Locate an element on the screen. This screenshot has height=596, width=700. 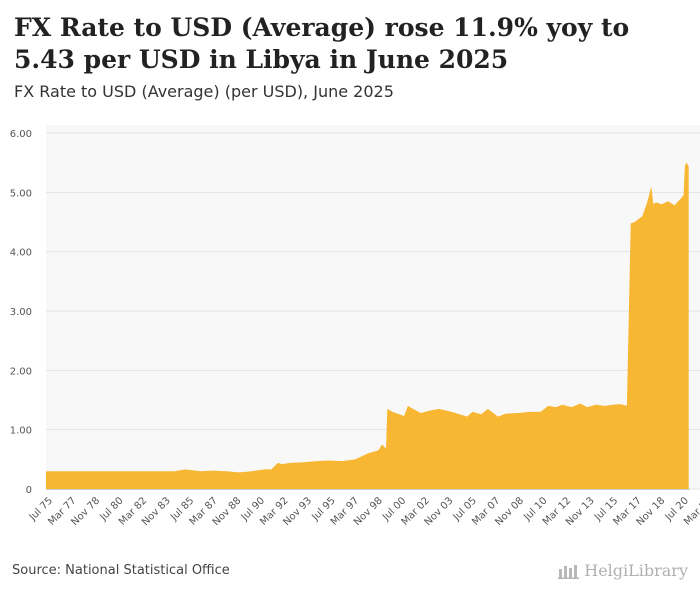
brand-logo: HelgiLibrary is located at coordinates (623, 570).